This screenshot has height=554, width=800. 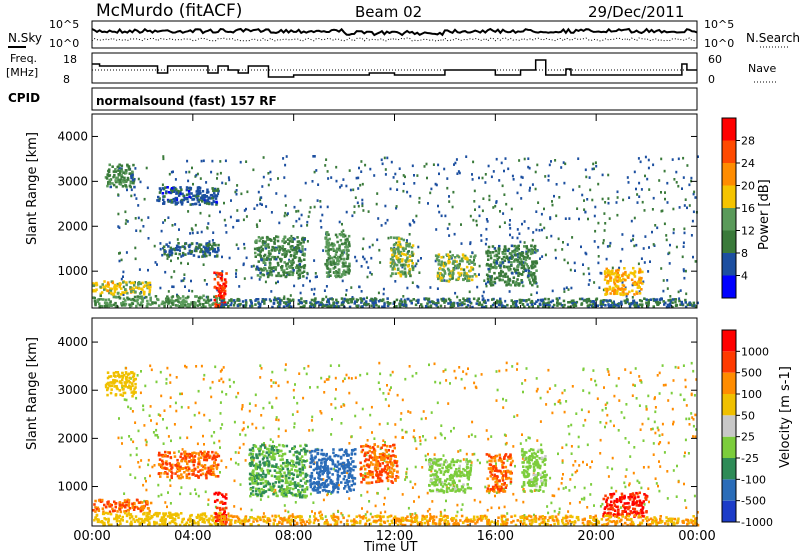 I want to click on noise-panel-frame, so click(x=394, y=34).